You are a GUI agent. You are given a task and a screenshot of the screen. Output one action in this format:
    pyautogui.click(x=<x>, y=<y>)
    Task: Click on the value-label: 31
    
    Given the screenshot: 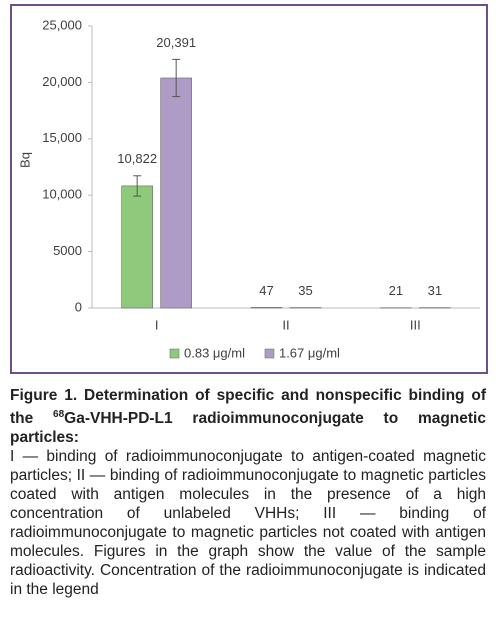 What is the action you would take?
    pyautogui.click(x=435, y=290)
    